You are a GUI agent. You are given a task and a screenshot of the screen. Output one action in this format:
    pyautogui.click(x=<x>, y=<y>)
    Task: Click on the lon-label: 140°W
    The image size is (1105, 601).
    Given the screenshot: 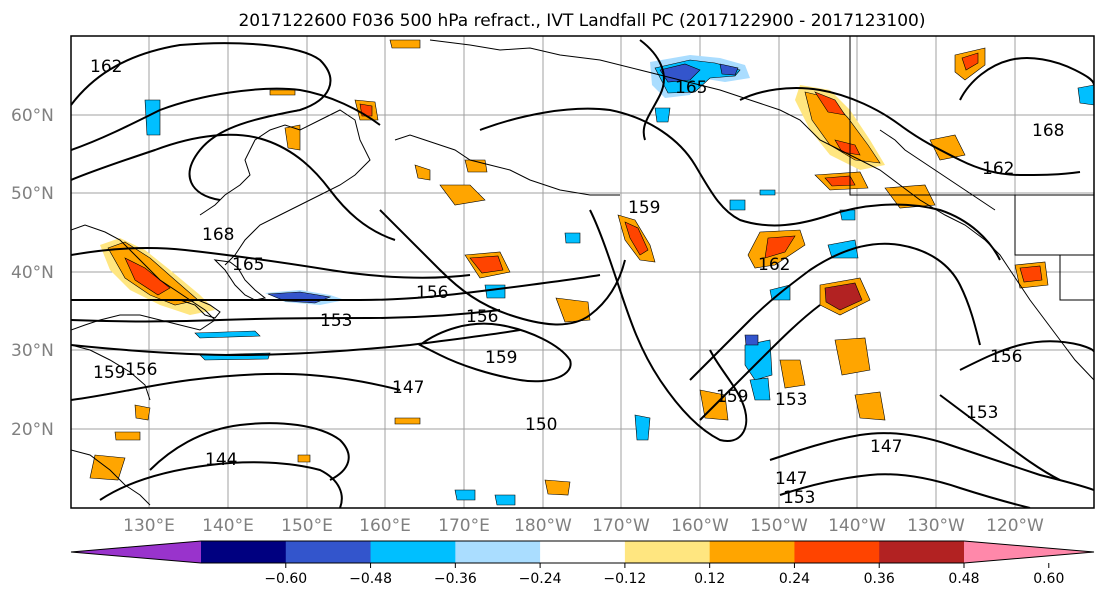 What is the action you would take?
    pyautogui.click(x=857, y=526)
    